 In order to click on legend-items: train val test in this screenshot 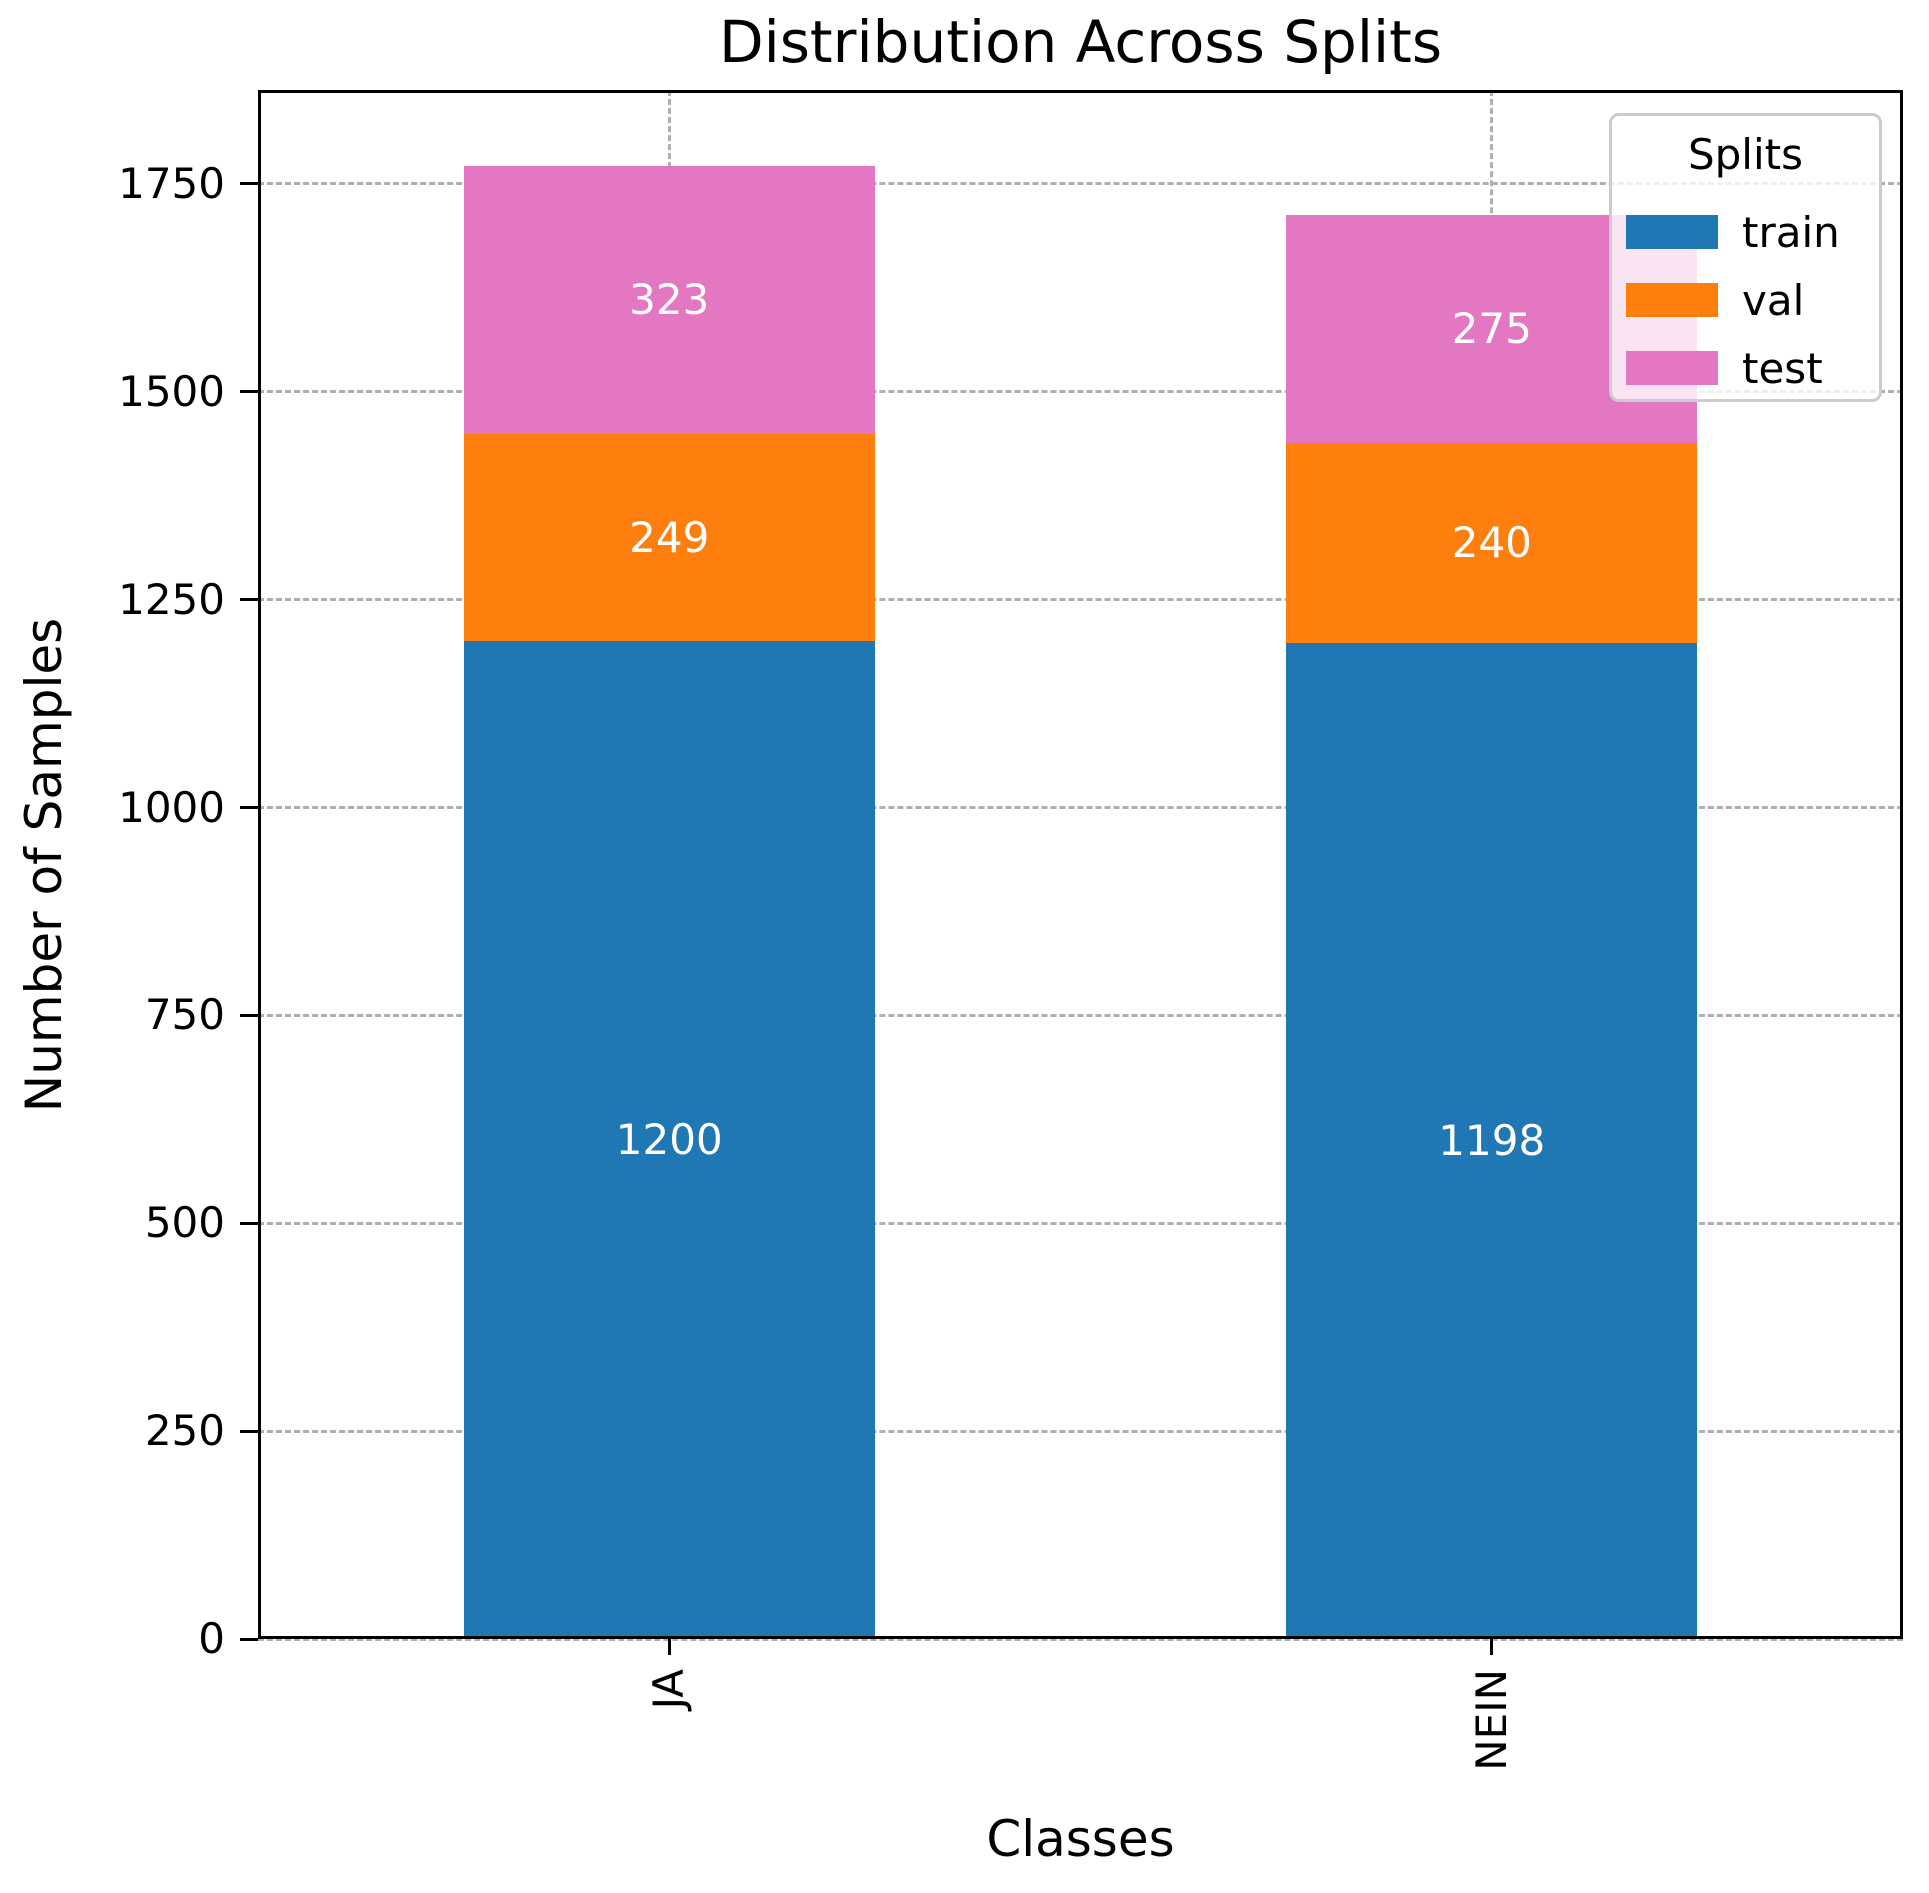, I will do `click(1745, 300)`.